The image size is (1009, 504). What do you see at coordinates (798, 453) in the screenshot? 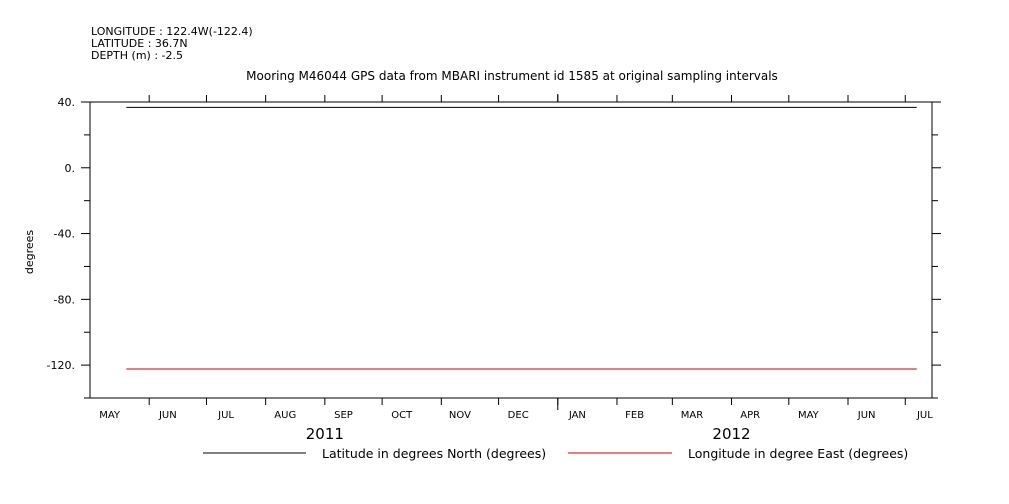
I see `legend-label-2: Longitude in degree East (degrees)` at bounding box center [798, 453].